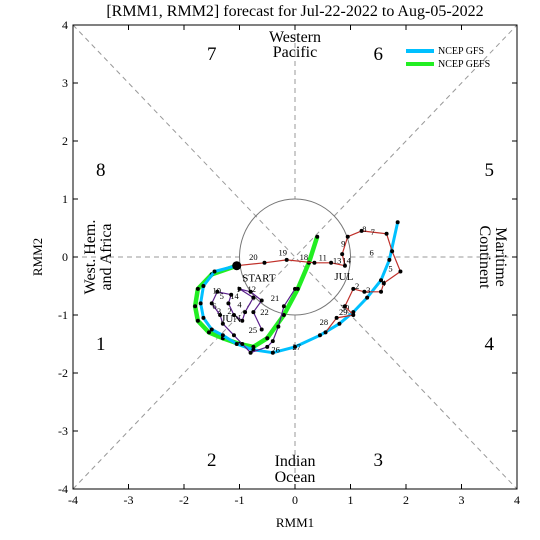  What do you see at coordinates (464, 64) in the screenshot?
I see `legend-label-gefs: NCEP GEFS` at bounding box center [464, 64].